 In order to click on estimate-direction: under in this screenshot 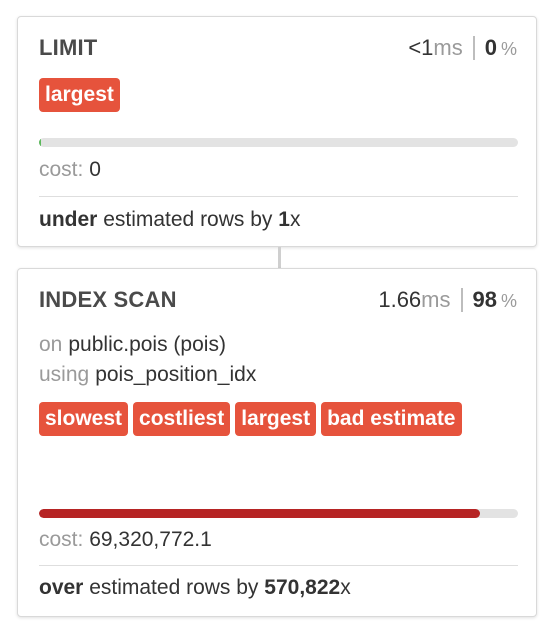, I will do `click(68, 219)`.